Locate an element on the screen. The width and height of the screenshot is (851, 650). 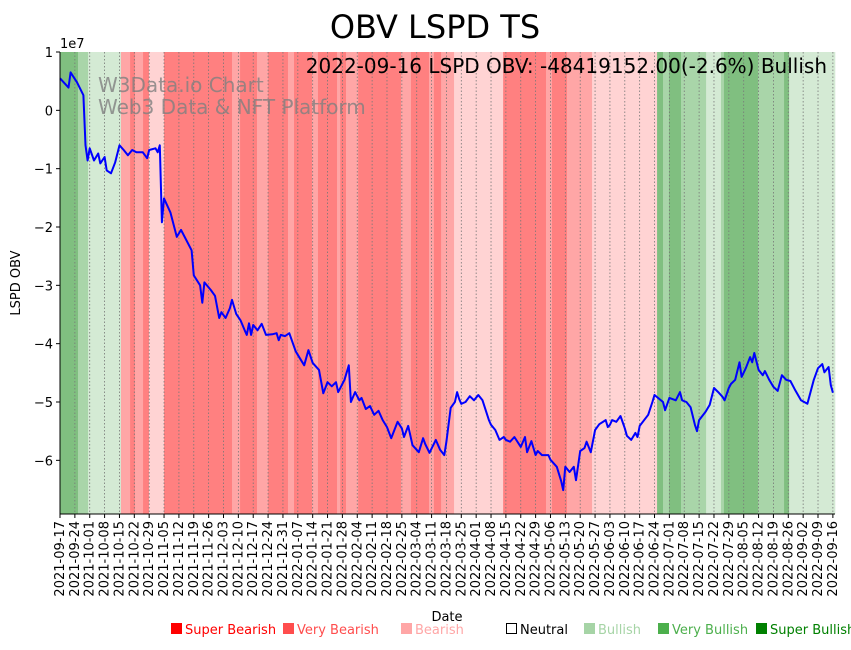
x-tick-label: 2022-05-20 is located at coordinates (580, 559).